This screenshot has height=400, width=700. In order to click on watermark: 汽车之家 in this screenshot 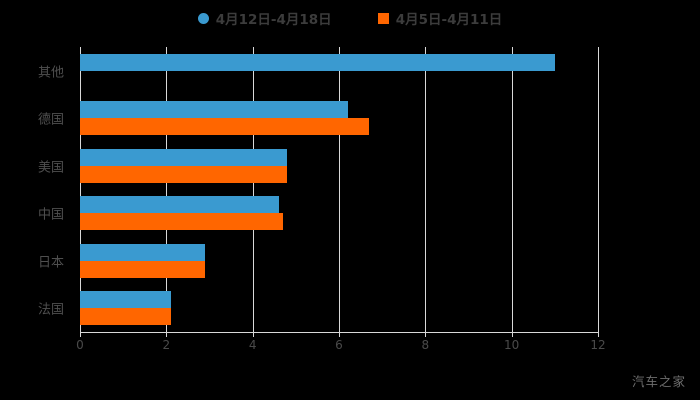, I will do `click(658, 381)`.